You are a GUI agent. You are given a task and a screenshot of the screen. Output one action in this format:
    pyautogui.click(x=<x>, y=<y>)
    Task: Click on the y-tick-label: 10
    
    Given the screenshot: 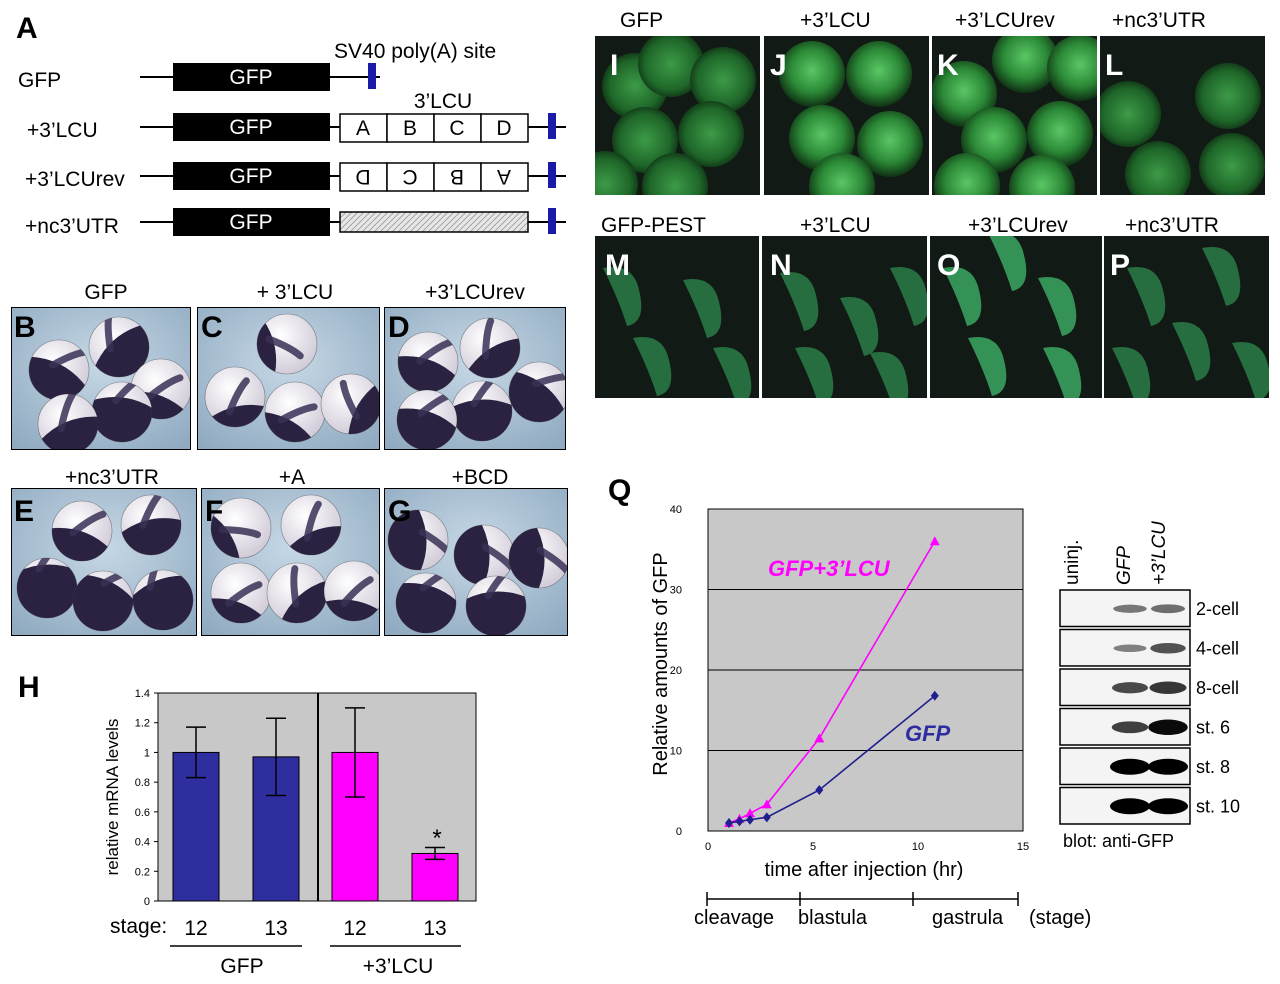 What is the action you would take?
    pyautogui.click(x=676, y=752)
    